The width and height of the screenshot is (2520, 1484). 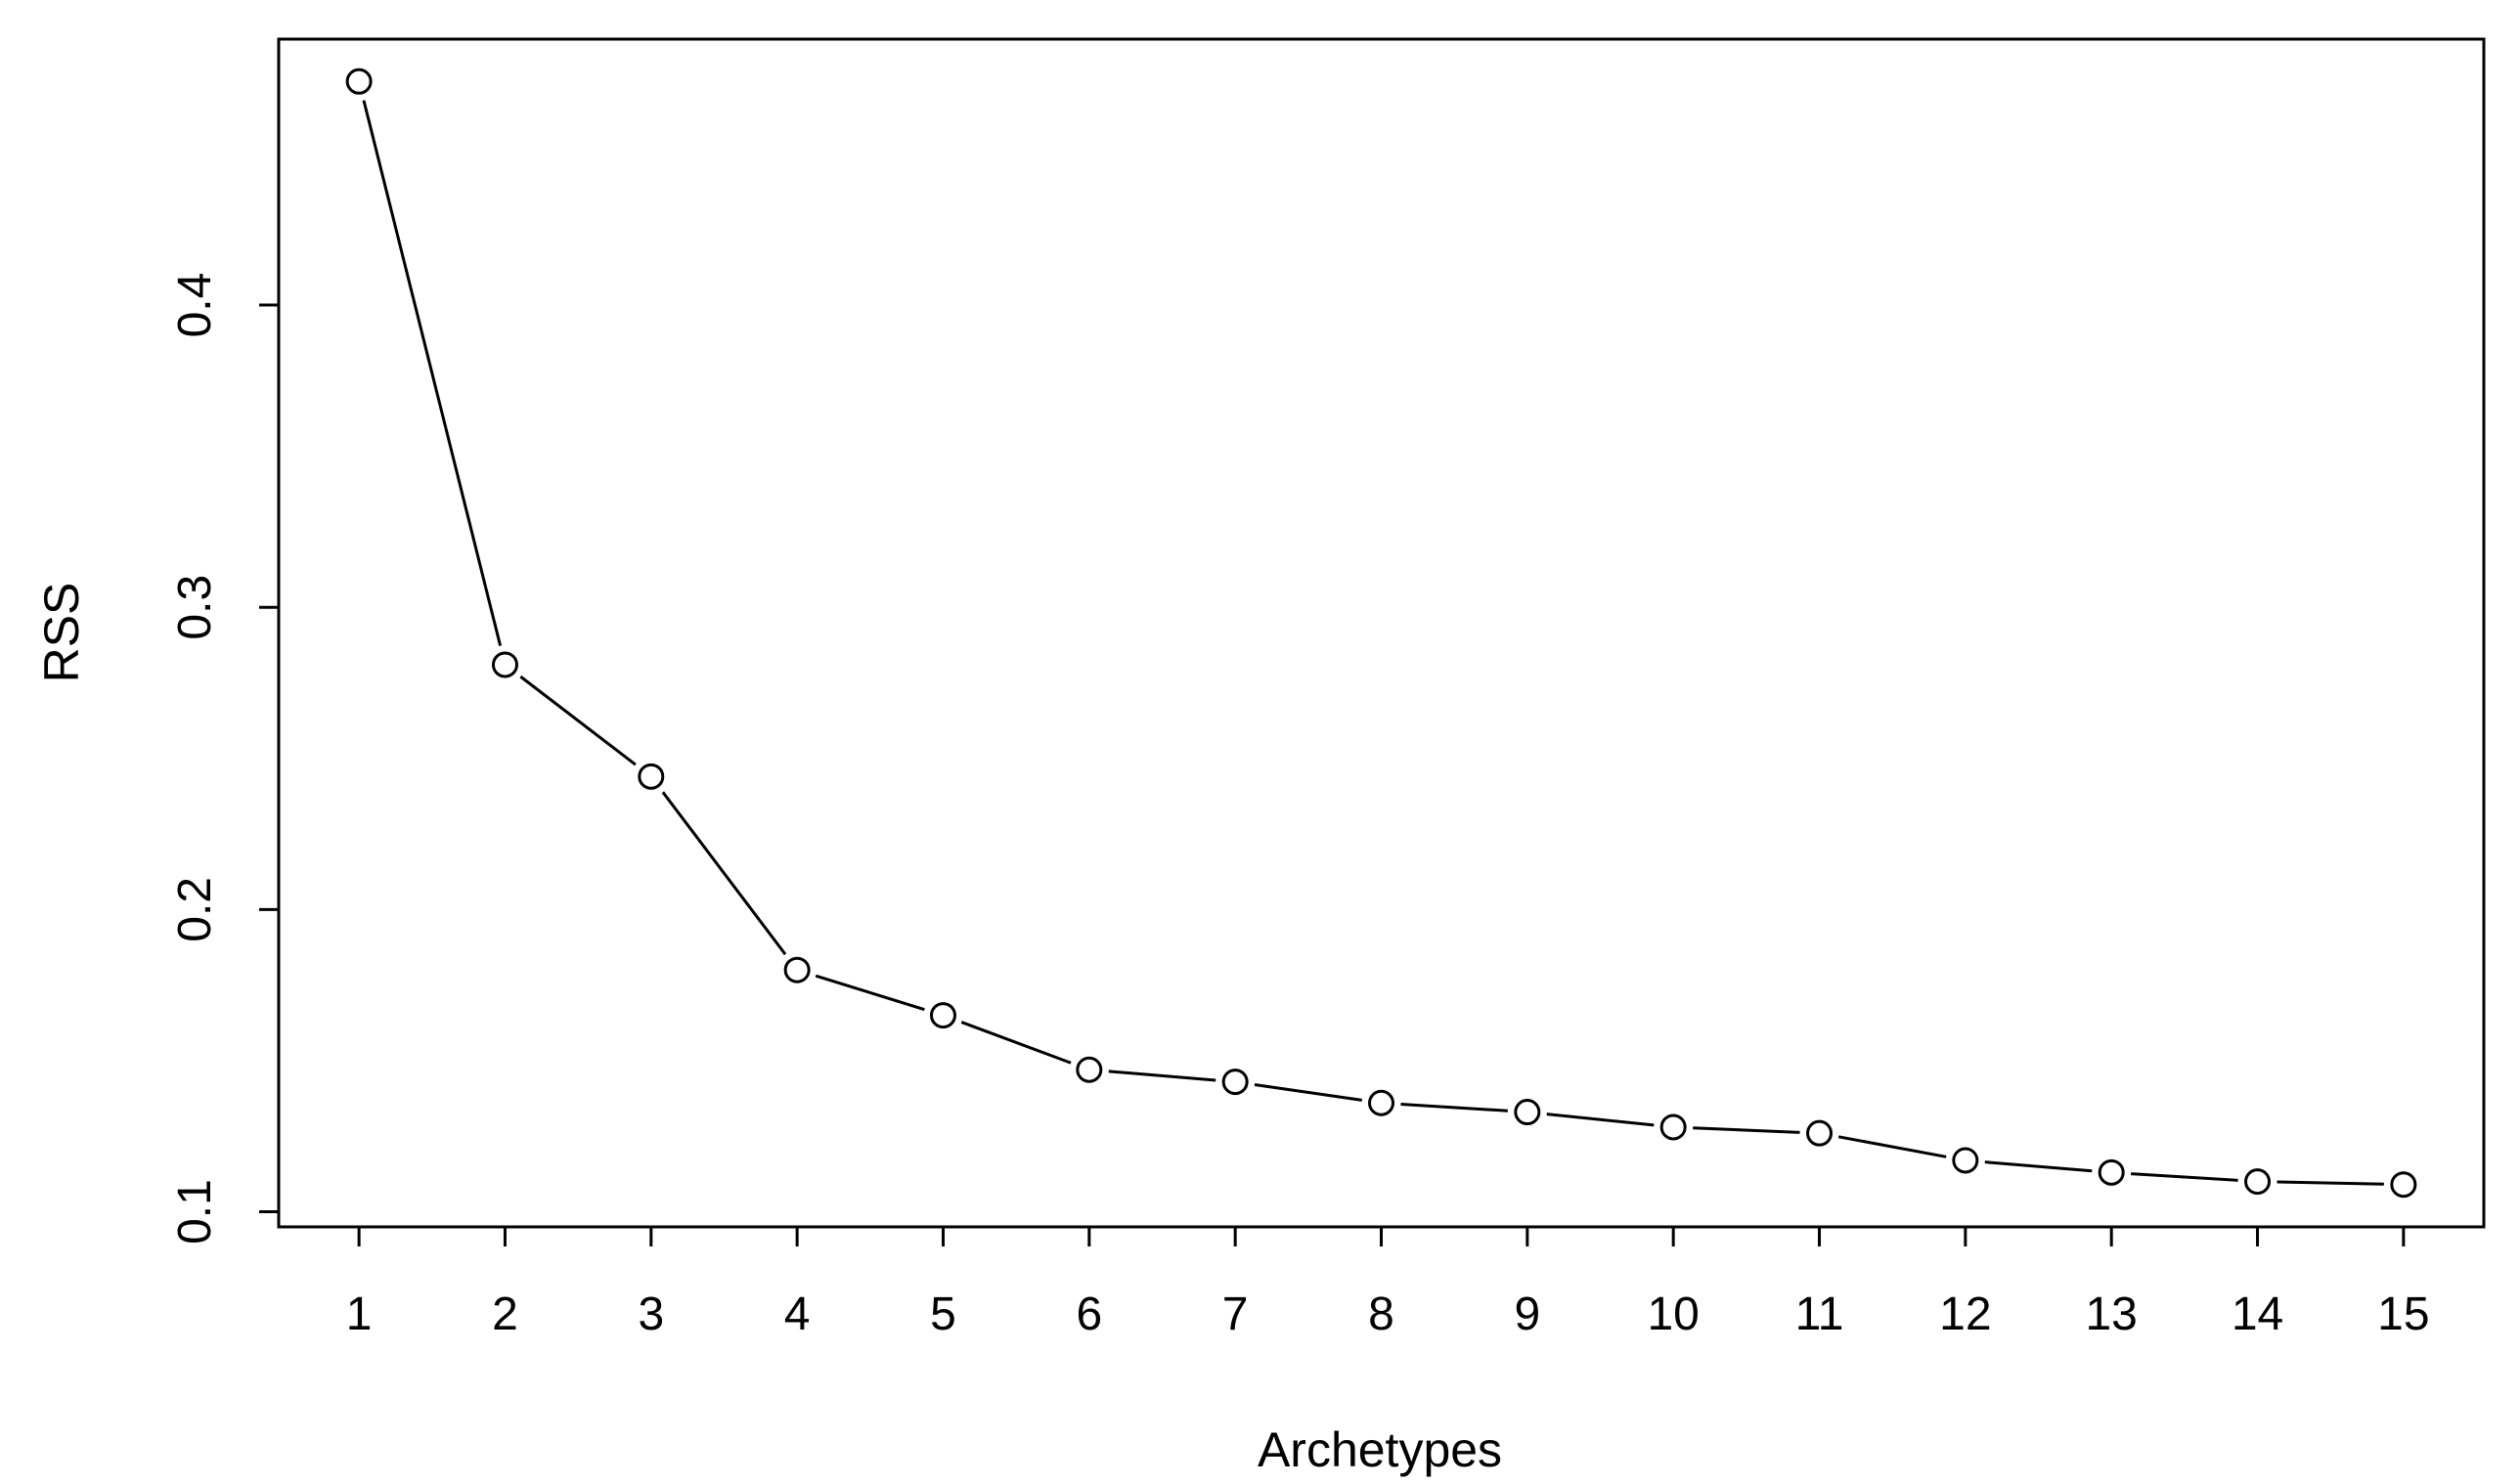 I want to click on x-tick-label: 3, so click(x=651, y=1314).